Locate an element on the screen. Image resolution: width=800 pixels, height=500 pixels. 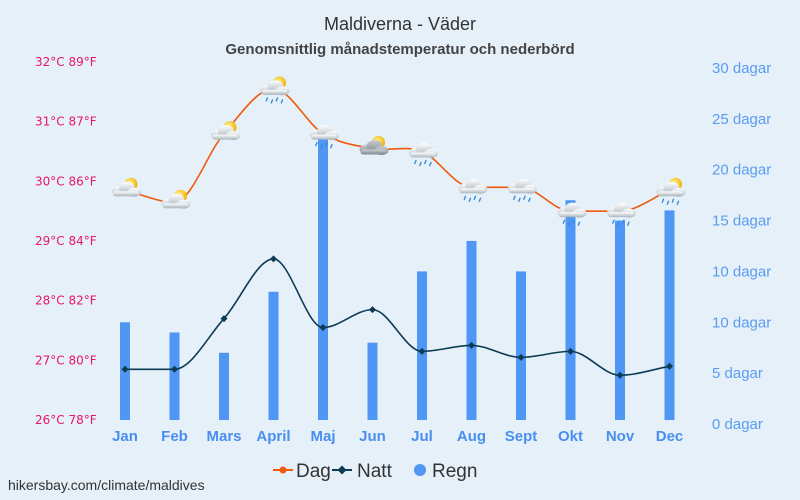
x-tick-label: Nov is located at coordinates (620, 436).